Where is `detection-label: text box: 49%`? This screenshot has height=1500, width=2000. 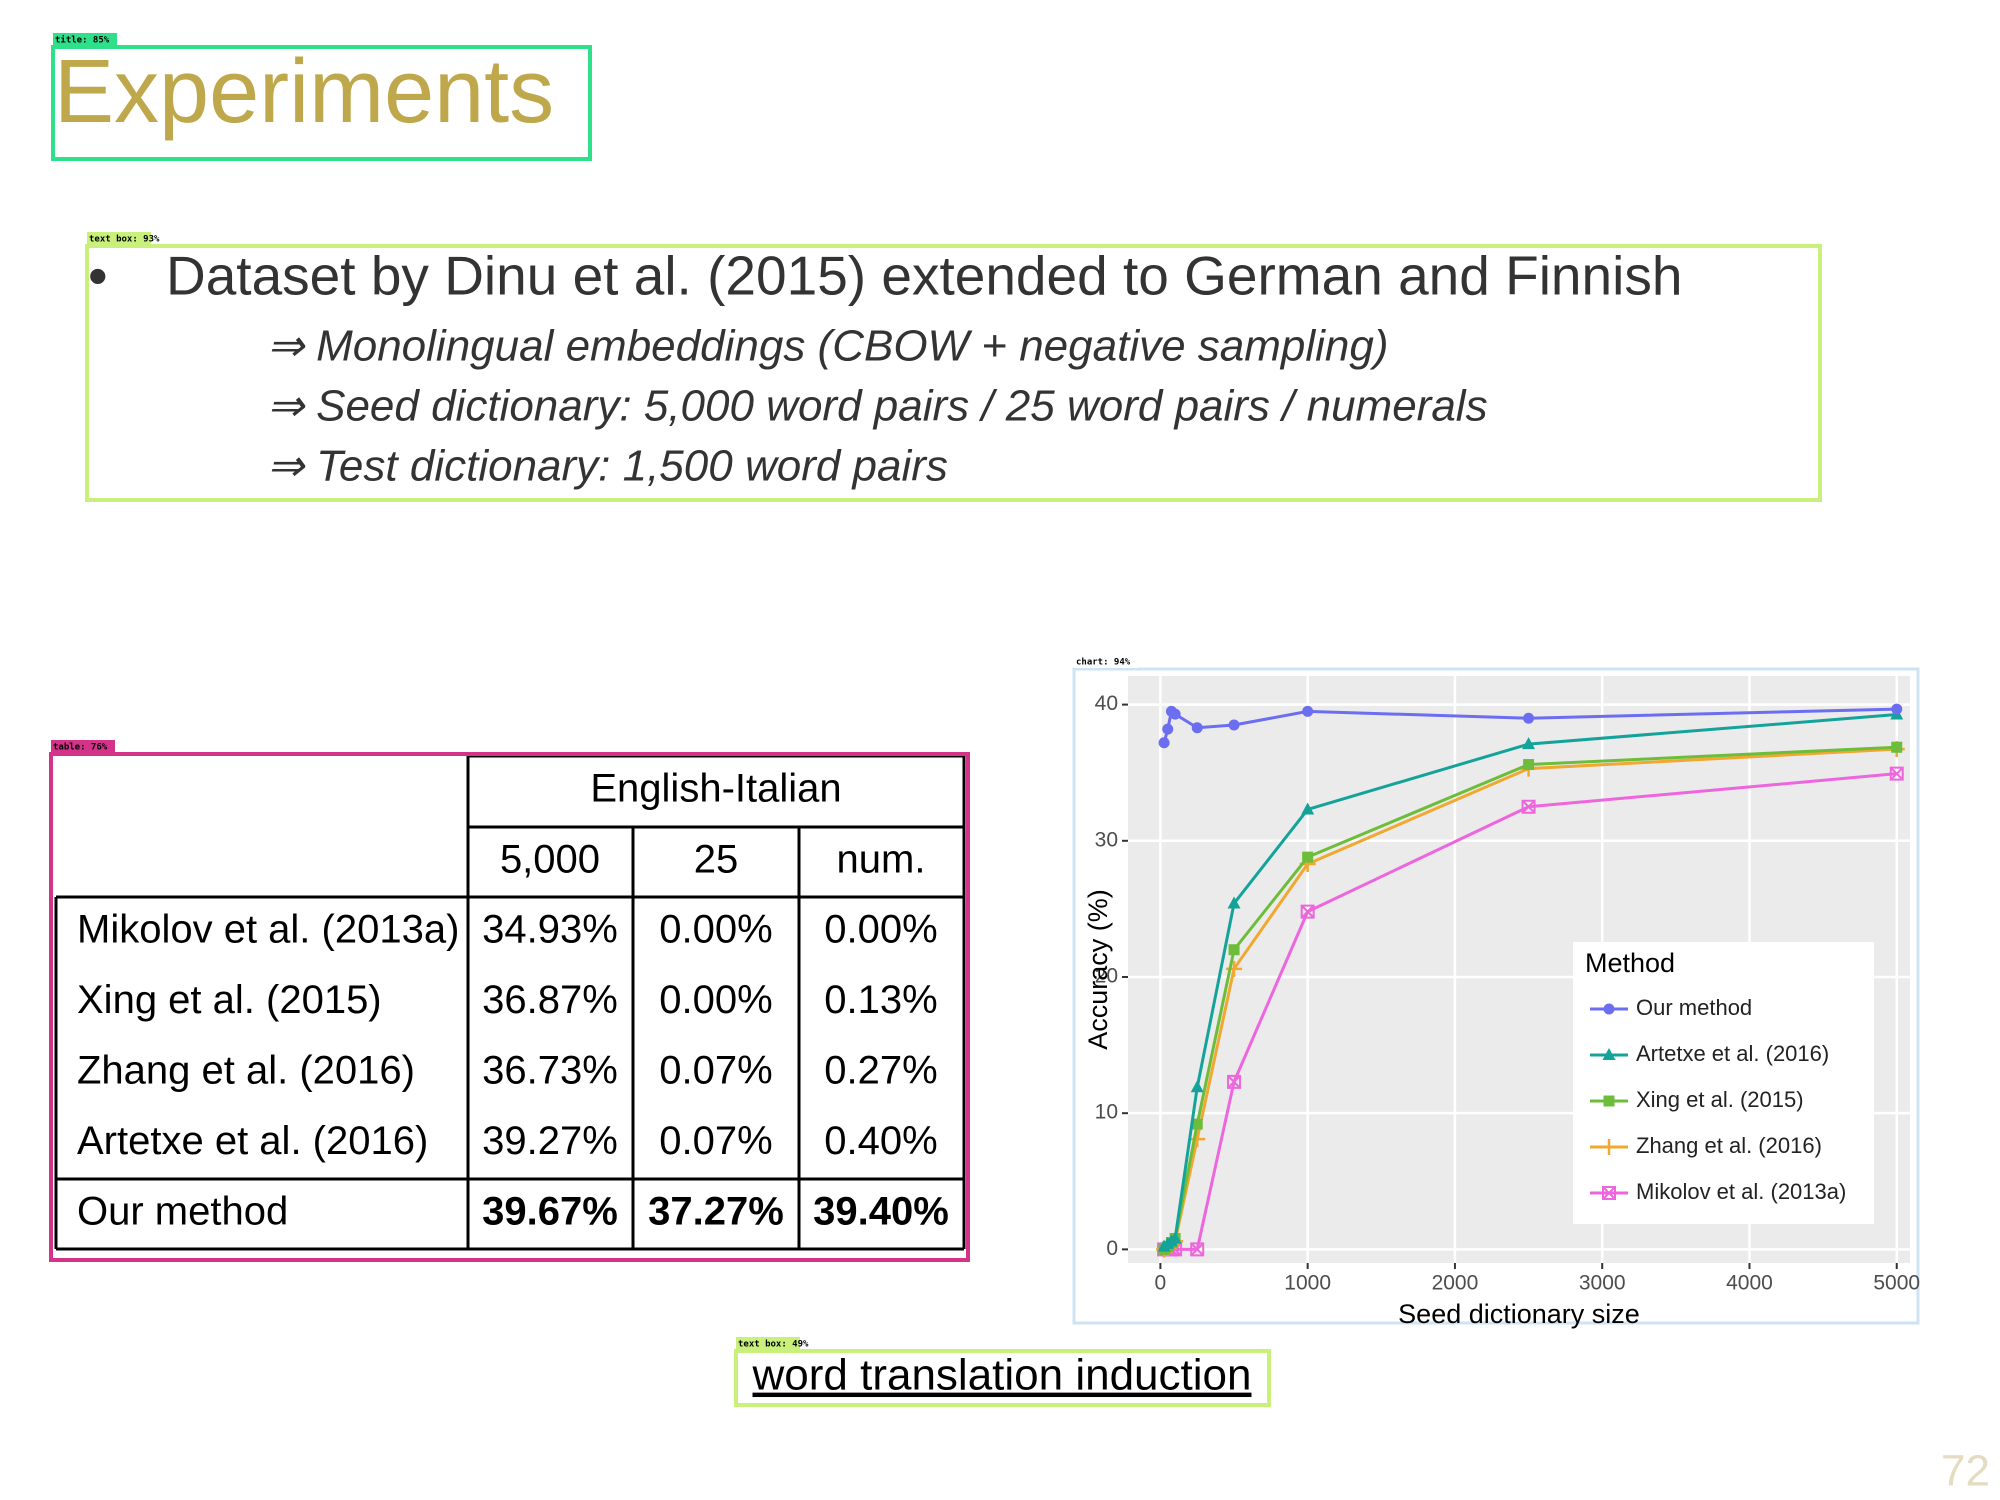
detection-label: text box: 49% is located at coordinates (773, 1345).